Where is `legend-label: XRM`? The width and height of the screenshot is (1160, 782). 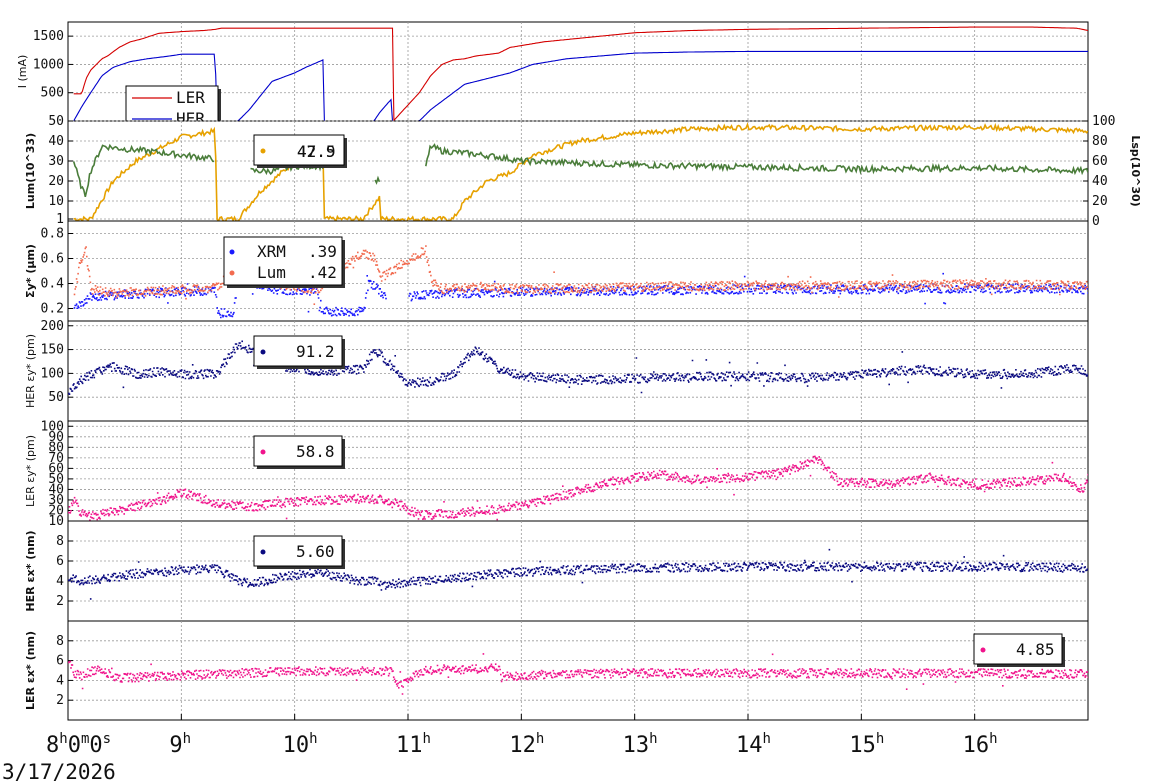 legend-label: XRM is located at coordinates (271, 251).